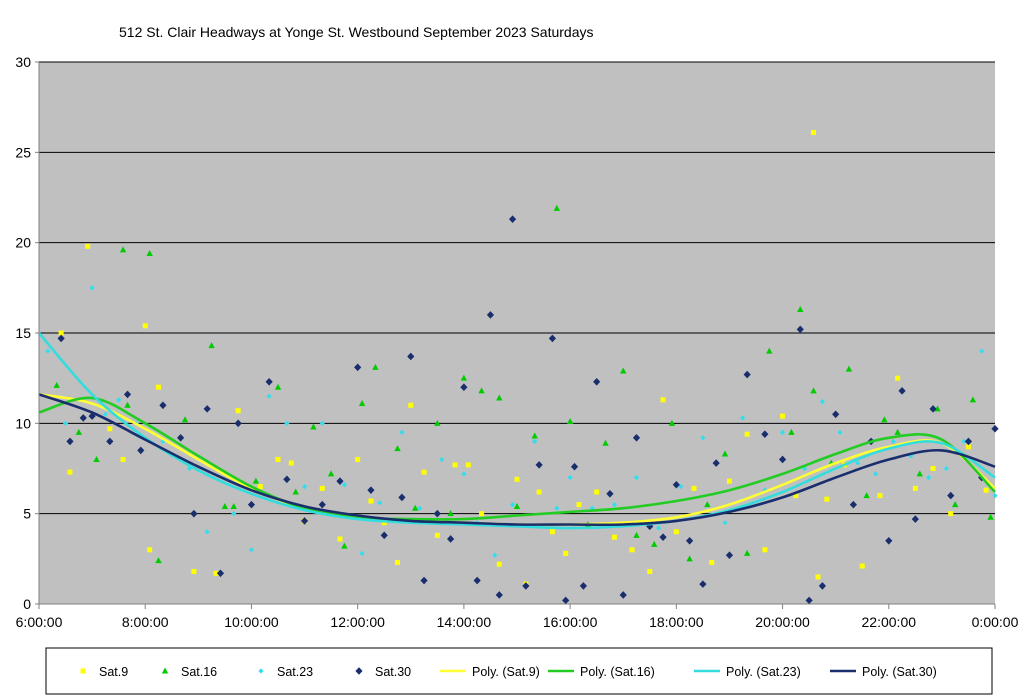 This screenshot has width=1024, height=700. Describe the element at coordinates (39, 622) in the screenshot. I see `x-tick-label: 6:00:00` at that location.